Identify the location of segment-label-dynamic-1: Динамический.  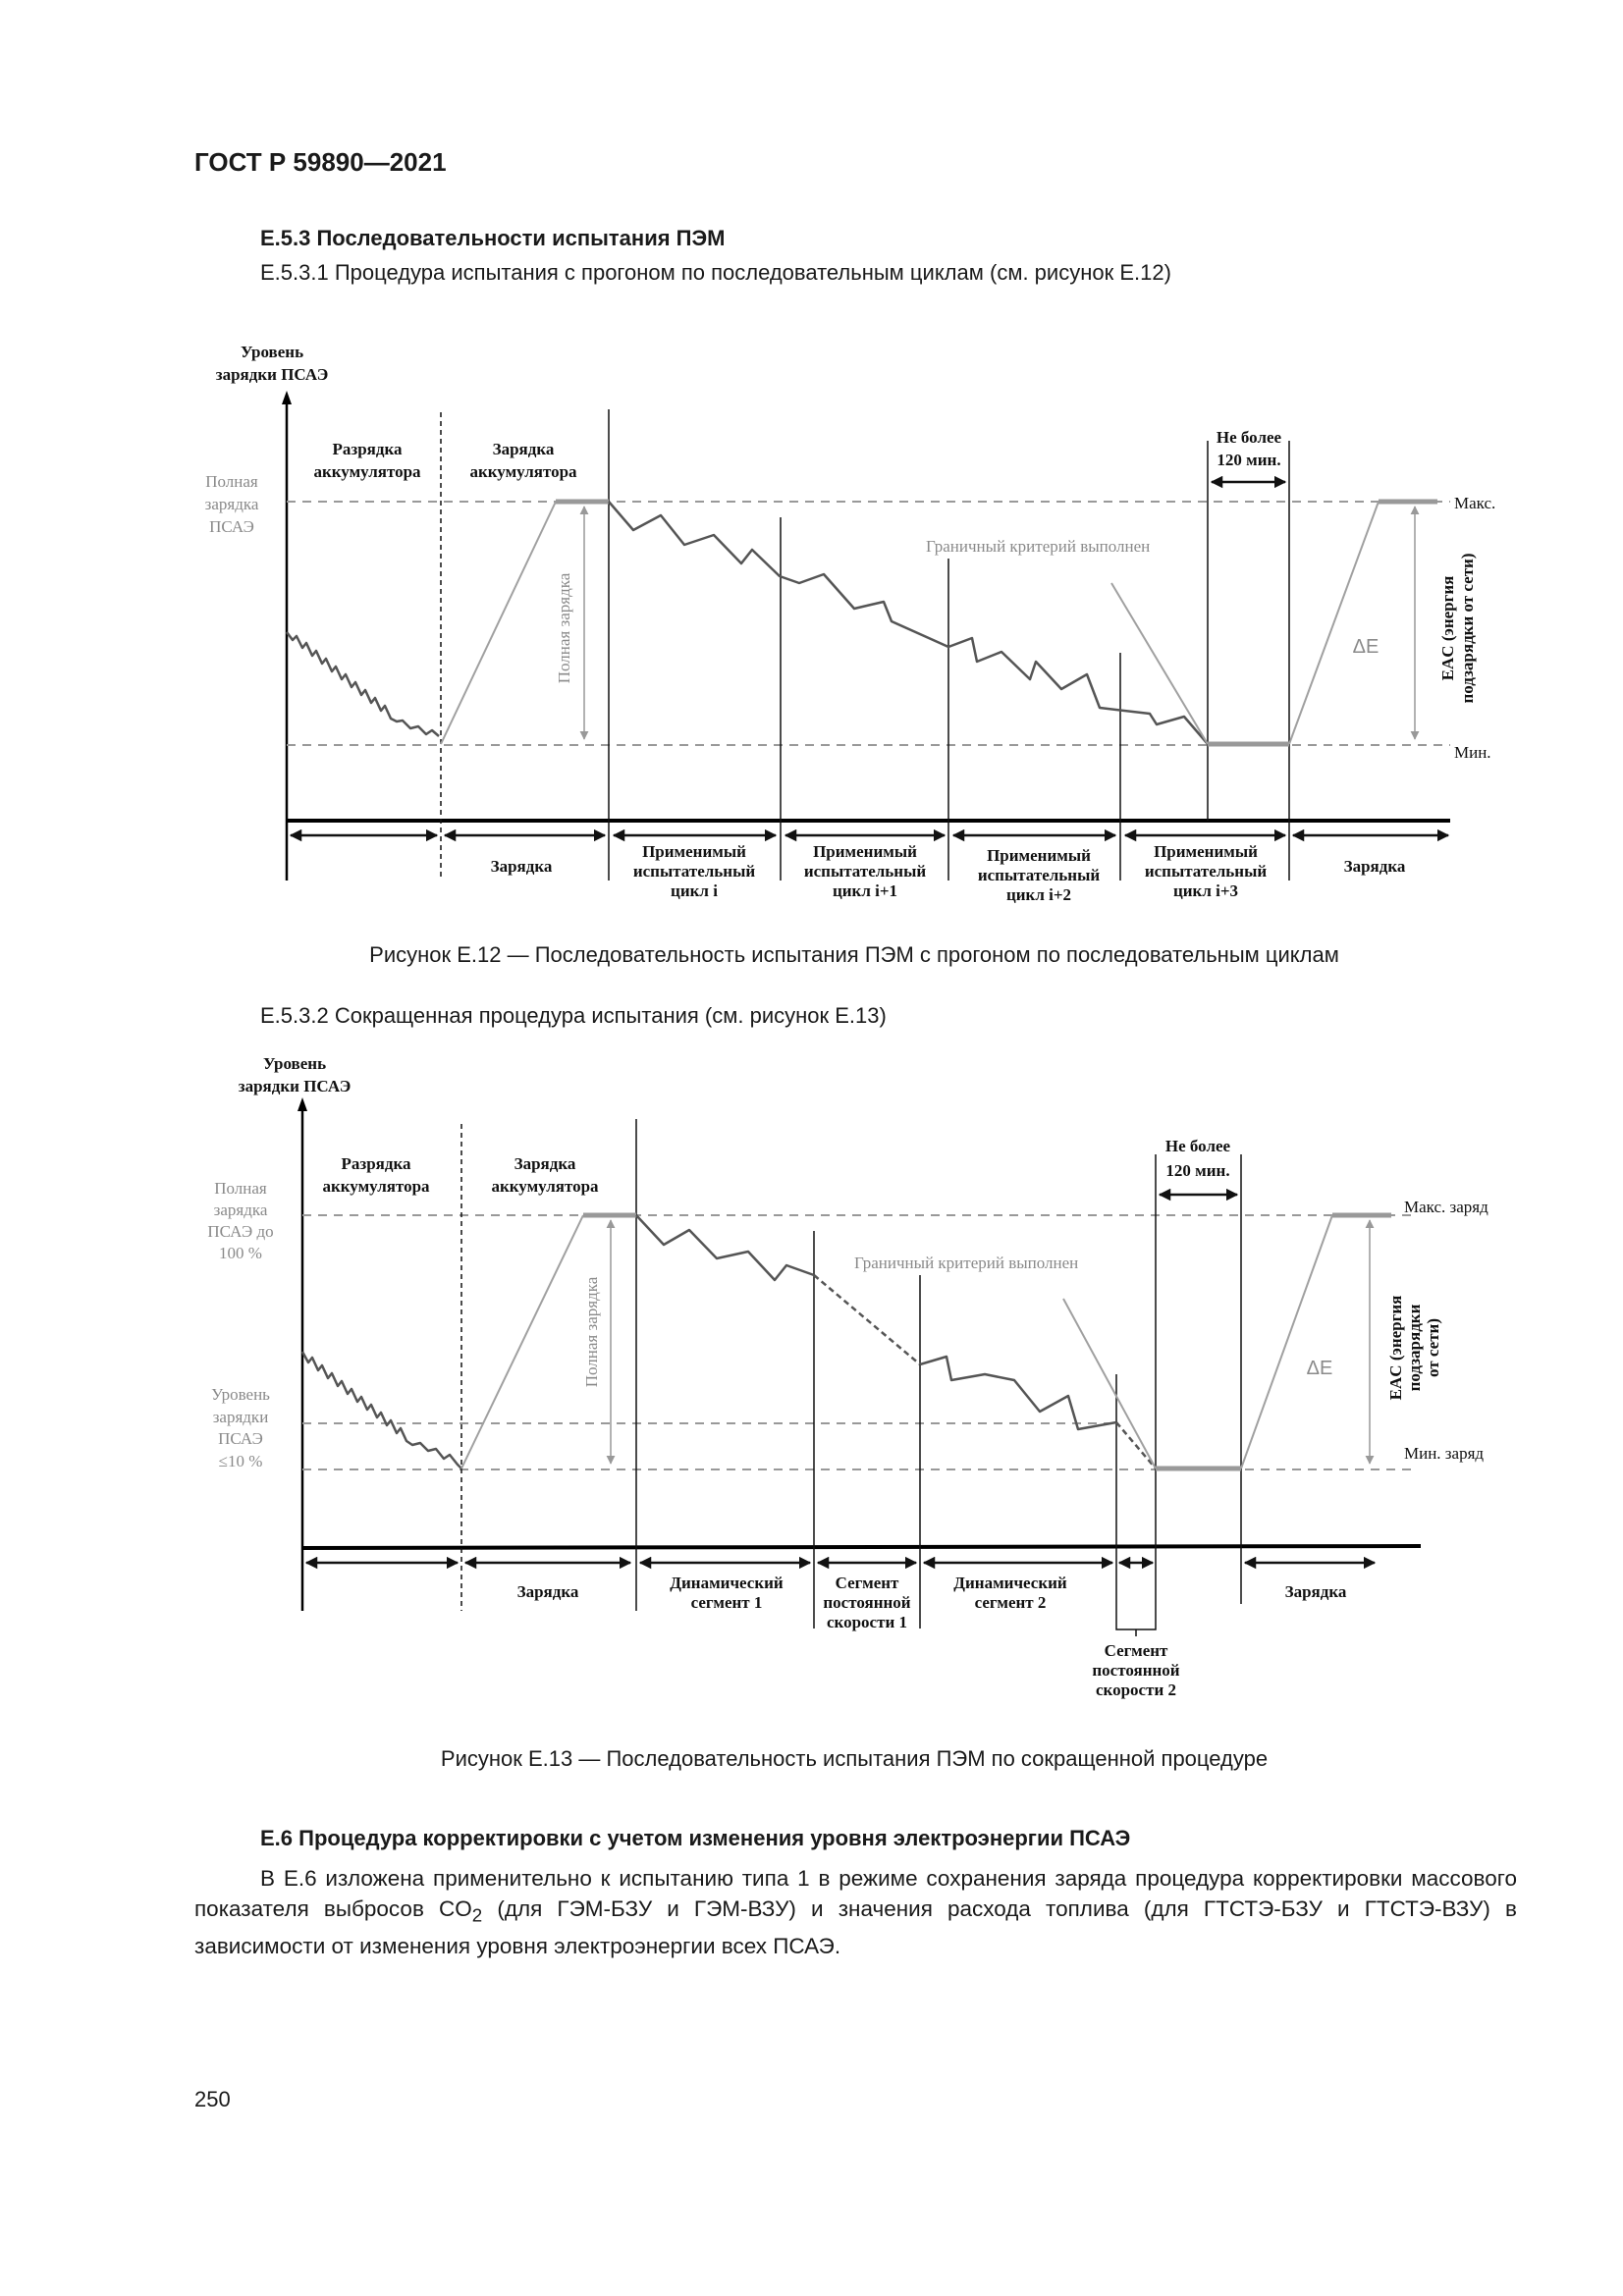
(727, 1583).